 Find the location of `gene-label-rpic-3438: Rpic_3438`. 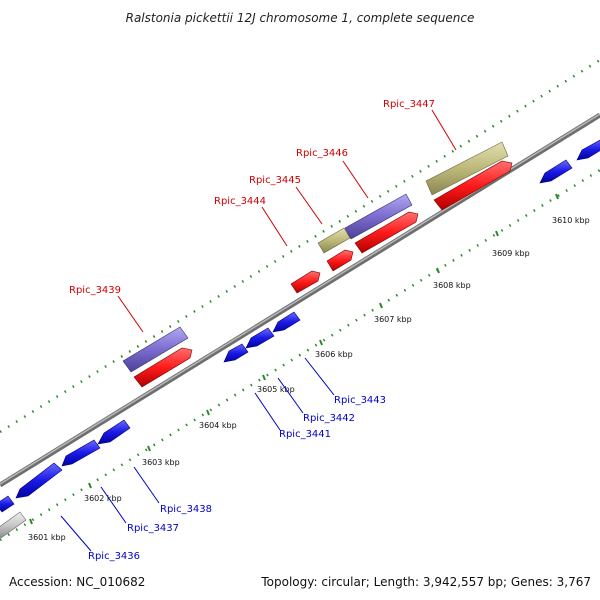

gene-label-rpic-3438: Rpic_3438 is located at coordinates (186, 509).